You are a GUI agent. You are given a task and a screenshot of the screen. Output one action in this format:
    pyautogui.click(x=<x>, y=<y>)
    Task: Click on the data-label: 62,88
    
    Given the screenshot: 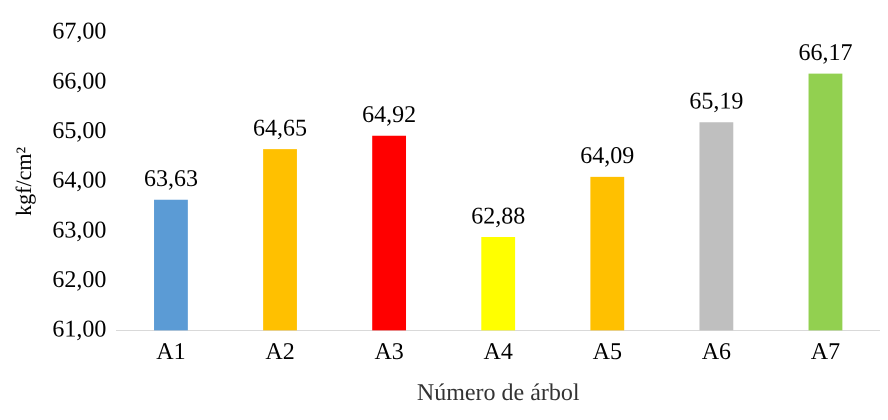 What is the action you would take?
    pyautogui.click(x=498, y=216)
    